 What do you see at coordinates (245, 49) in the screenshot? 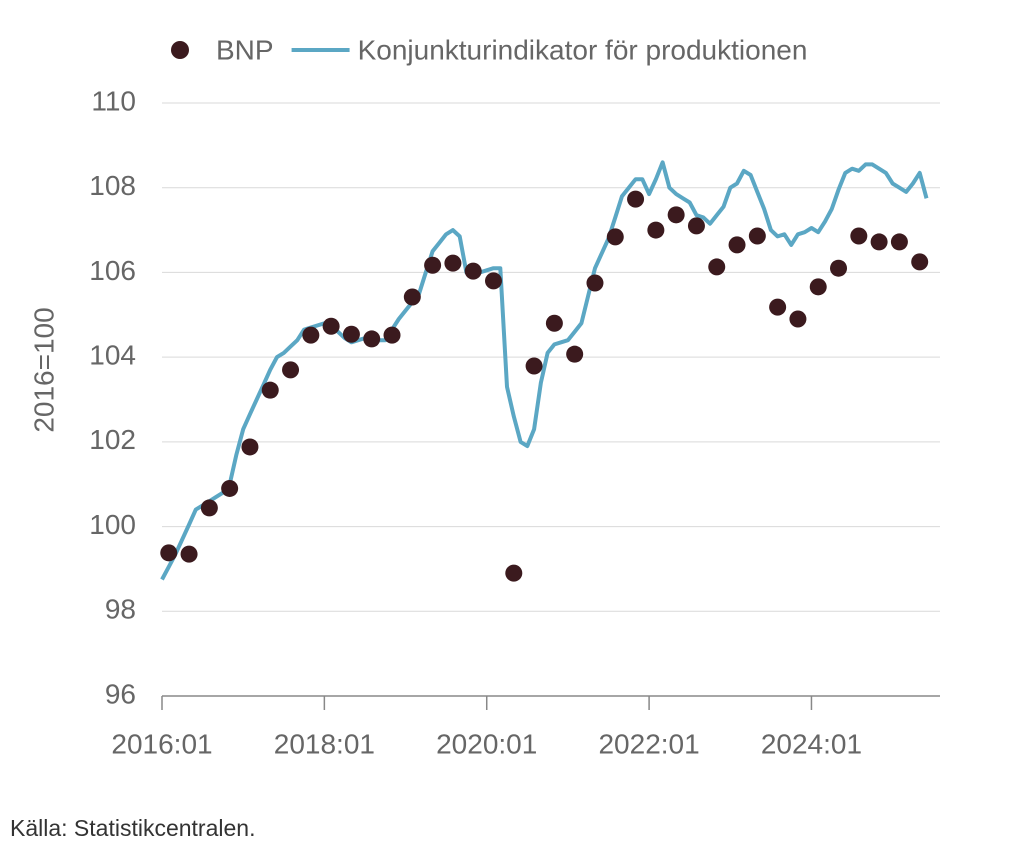
I see `legend-label: BNP` at bounding box center [245, 49].